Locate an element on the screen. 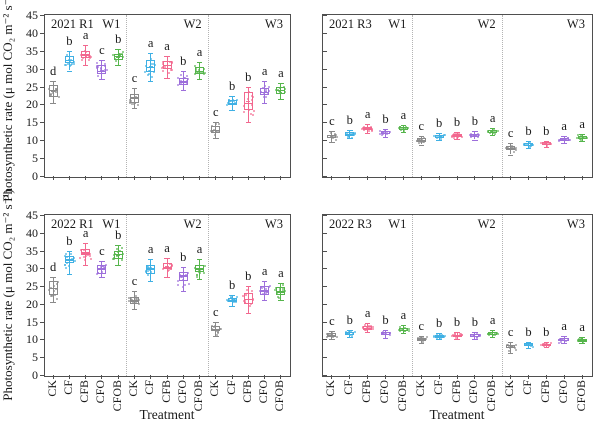  water-level-label: W2 is located at coordinates (192, 24).